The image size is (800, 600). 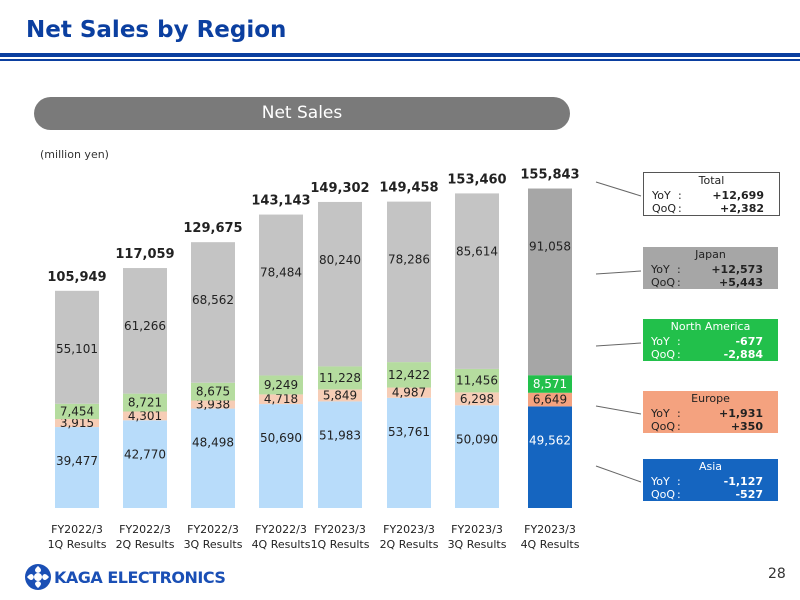 I want to click on asia-panel: Asia YoY: -1,127 QoQ: -527, so click(x=710, y=480).